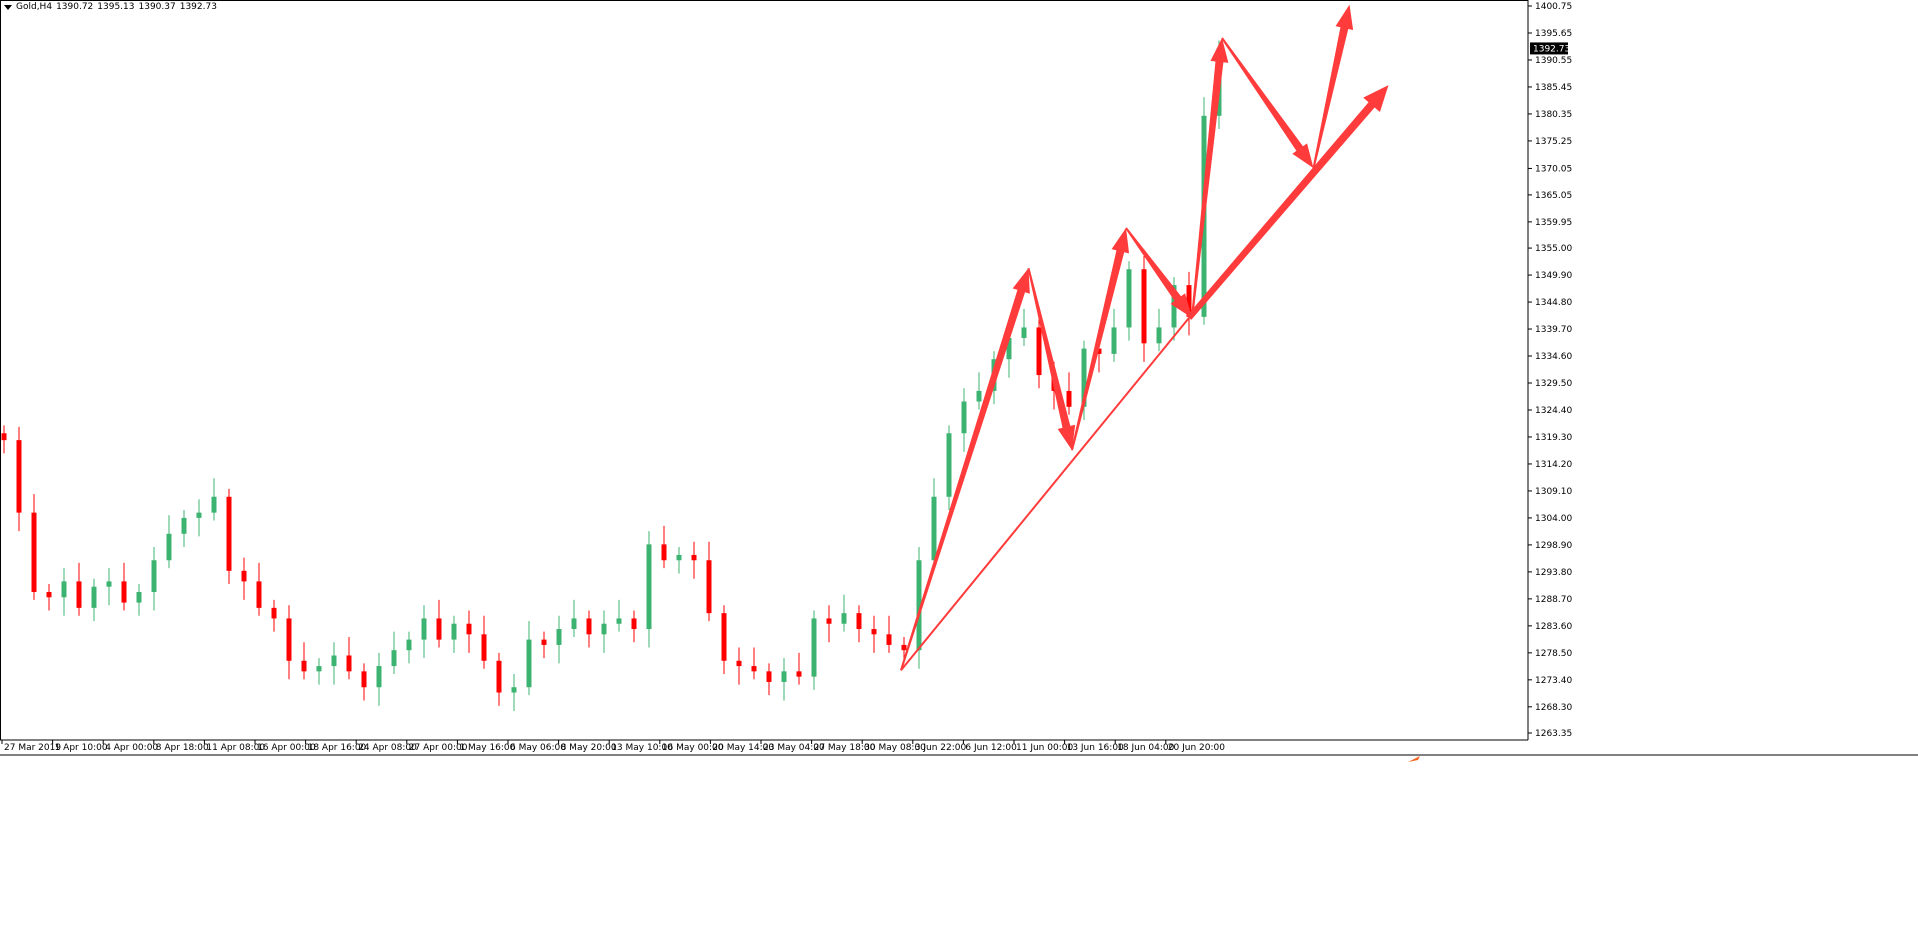 Image resolution: width=1918 pixels, height=929 pixels. Describe the element at coordinates (1553, 465) in the screenshot. I see `price-tick-label: 1314.20` at that location.